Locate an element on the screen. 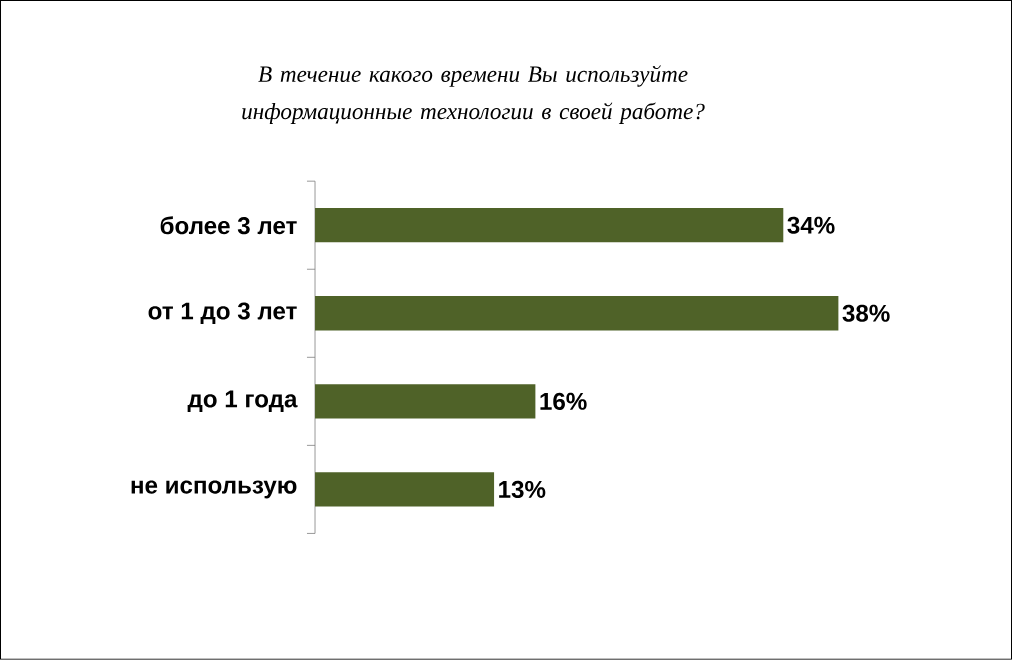 The height and width of the screenshot is (660, 1012). data-label: 13% is located at coordinates (522, 489).